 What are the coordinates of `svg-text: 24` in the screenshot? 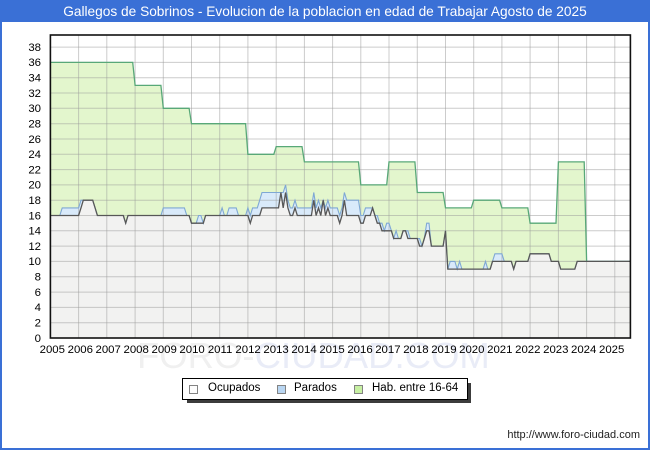 It's located at (34, 155).